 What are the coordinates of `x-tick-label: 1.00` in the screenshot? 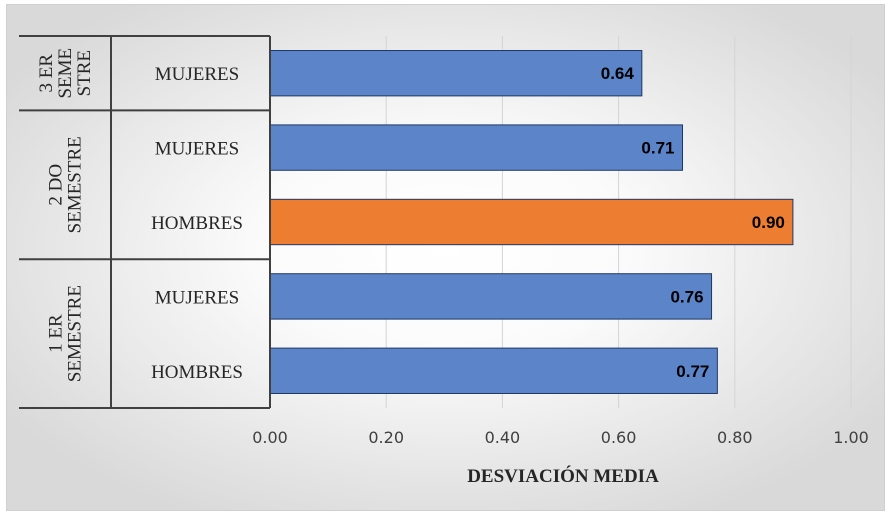 It's located at (851, 437).